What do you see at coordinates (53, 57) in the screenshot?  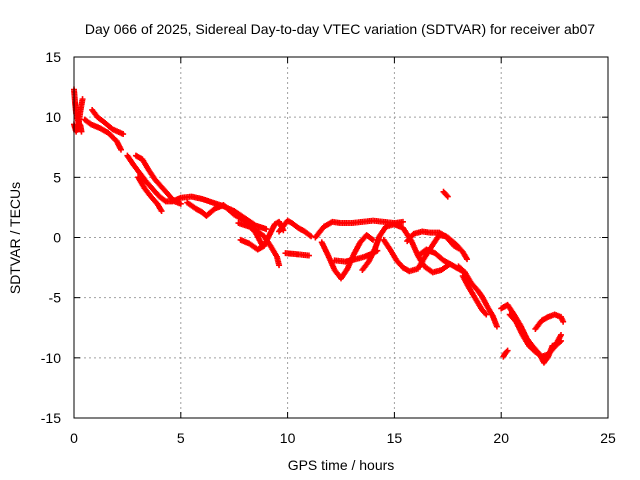 I see `y-tick-label: 15` at bounding box center [53, 57].